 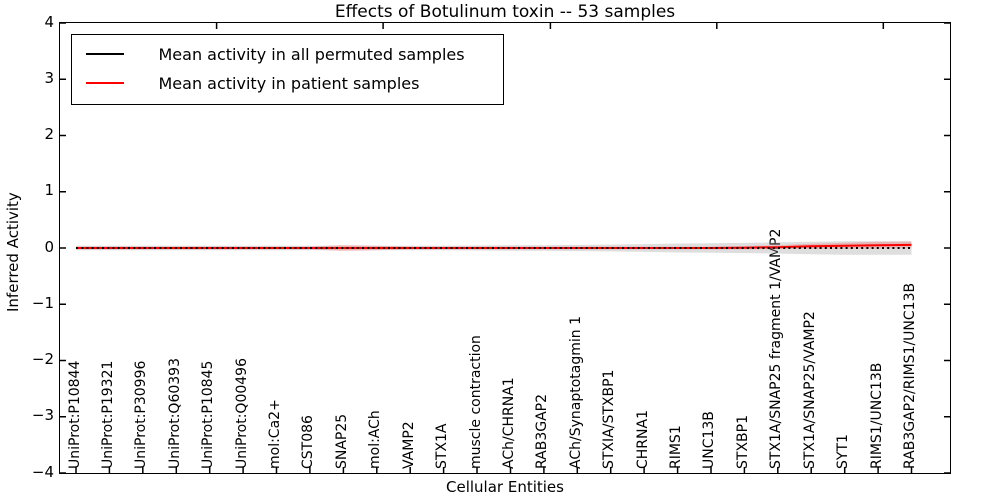 I want to click on chart-title: Effects of Botulinum toxin -- 53 samples, so click(x=505, y=12).